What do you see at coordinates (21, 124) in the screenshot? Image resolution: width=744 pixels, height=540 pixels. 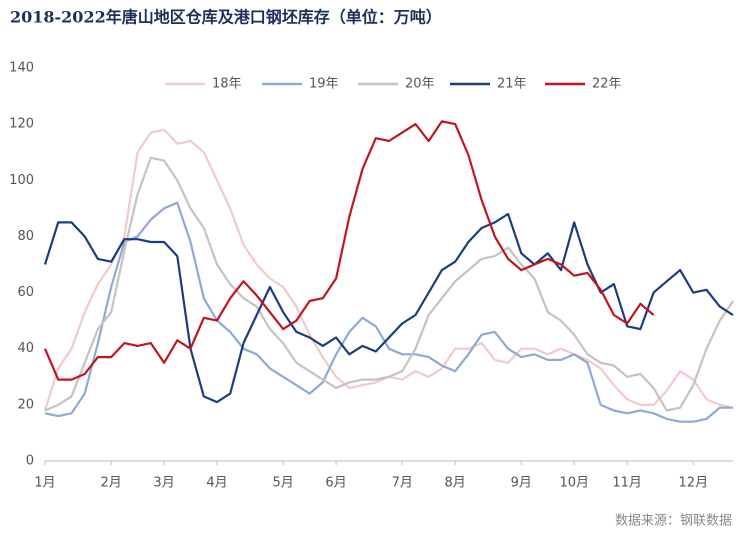 I see `y-tick-label: 120` at bounding box center [21, 124].